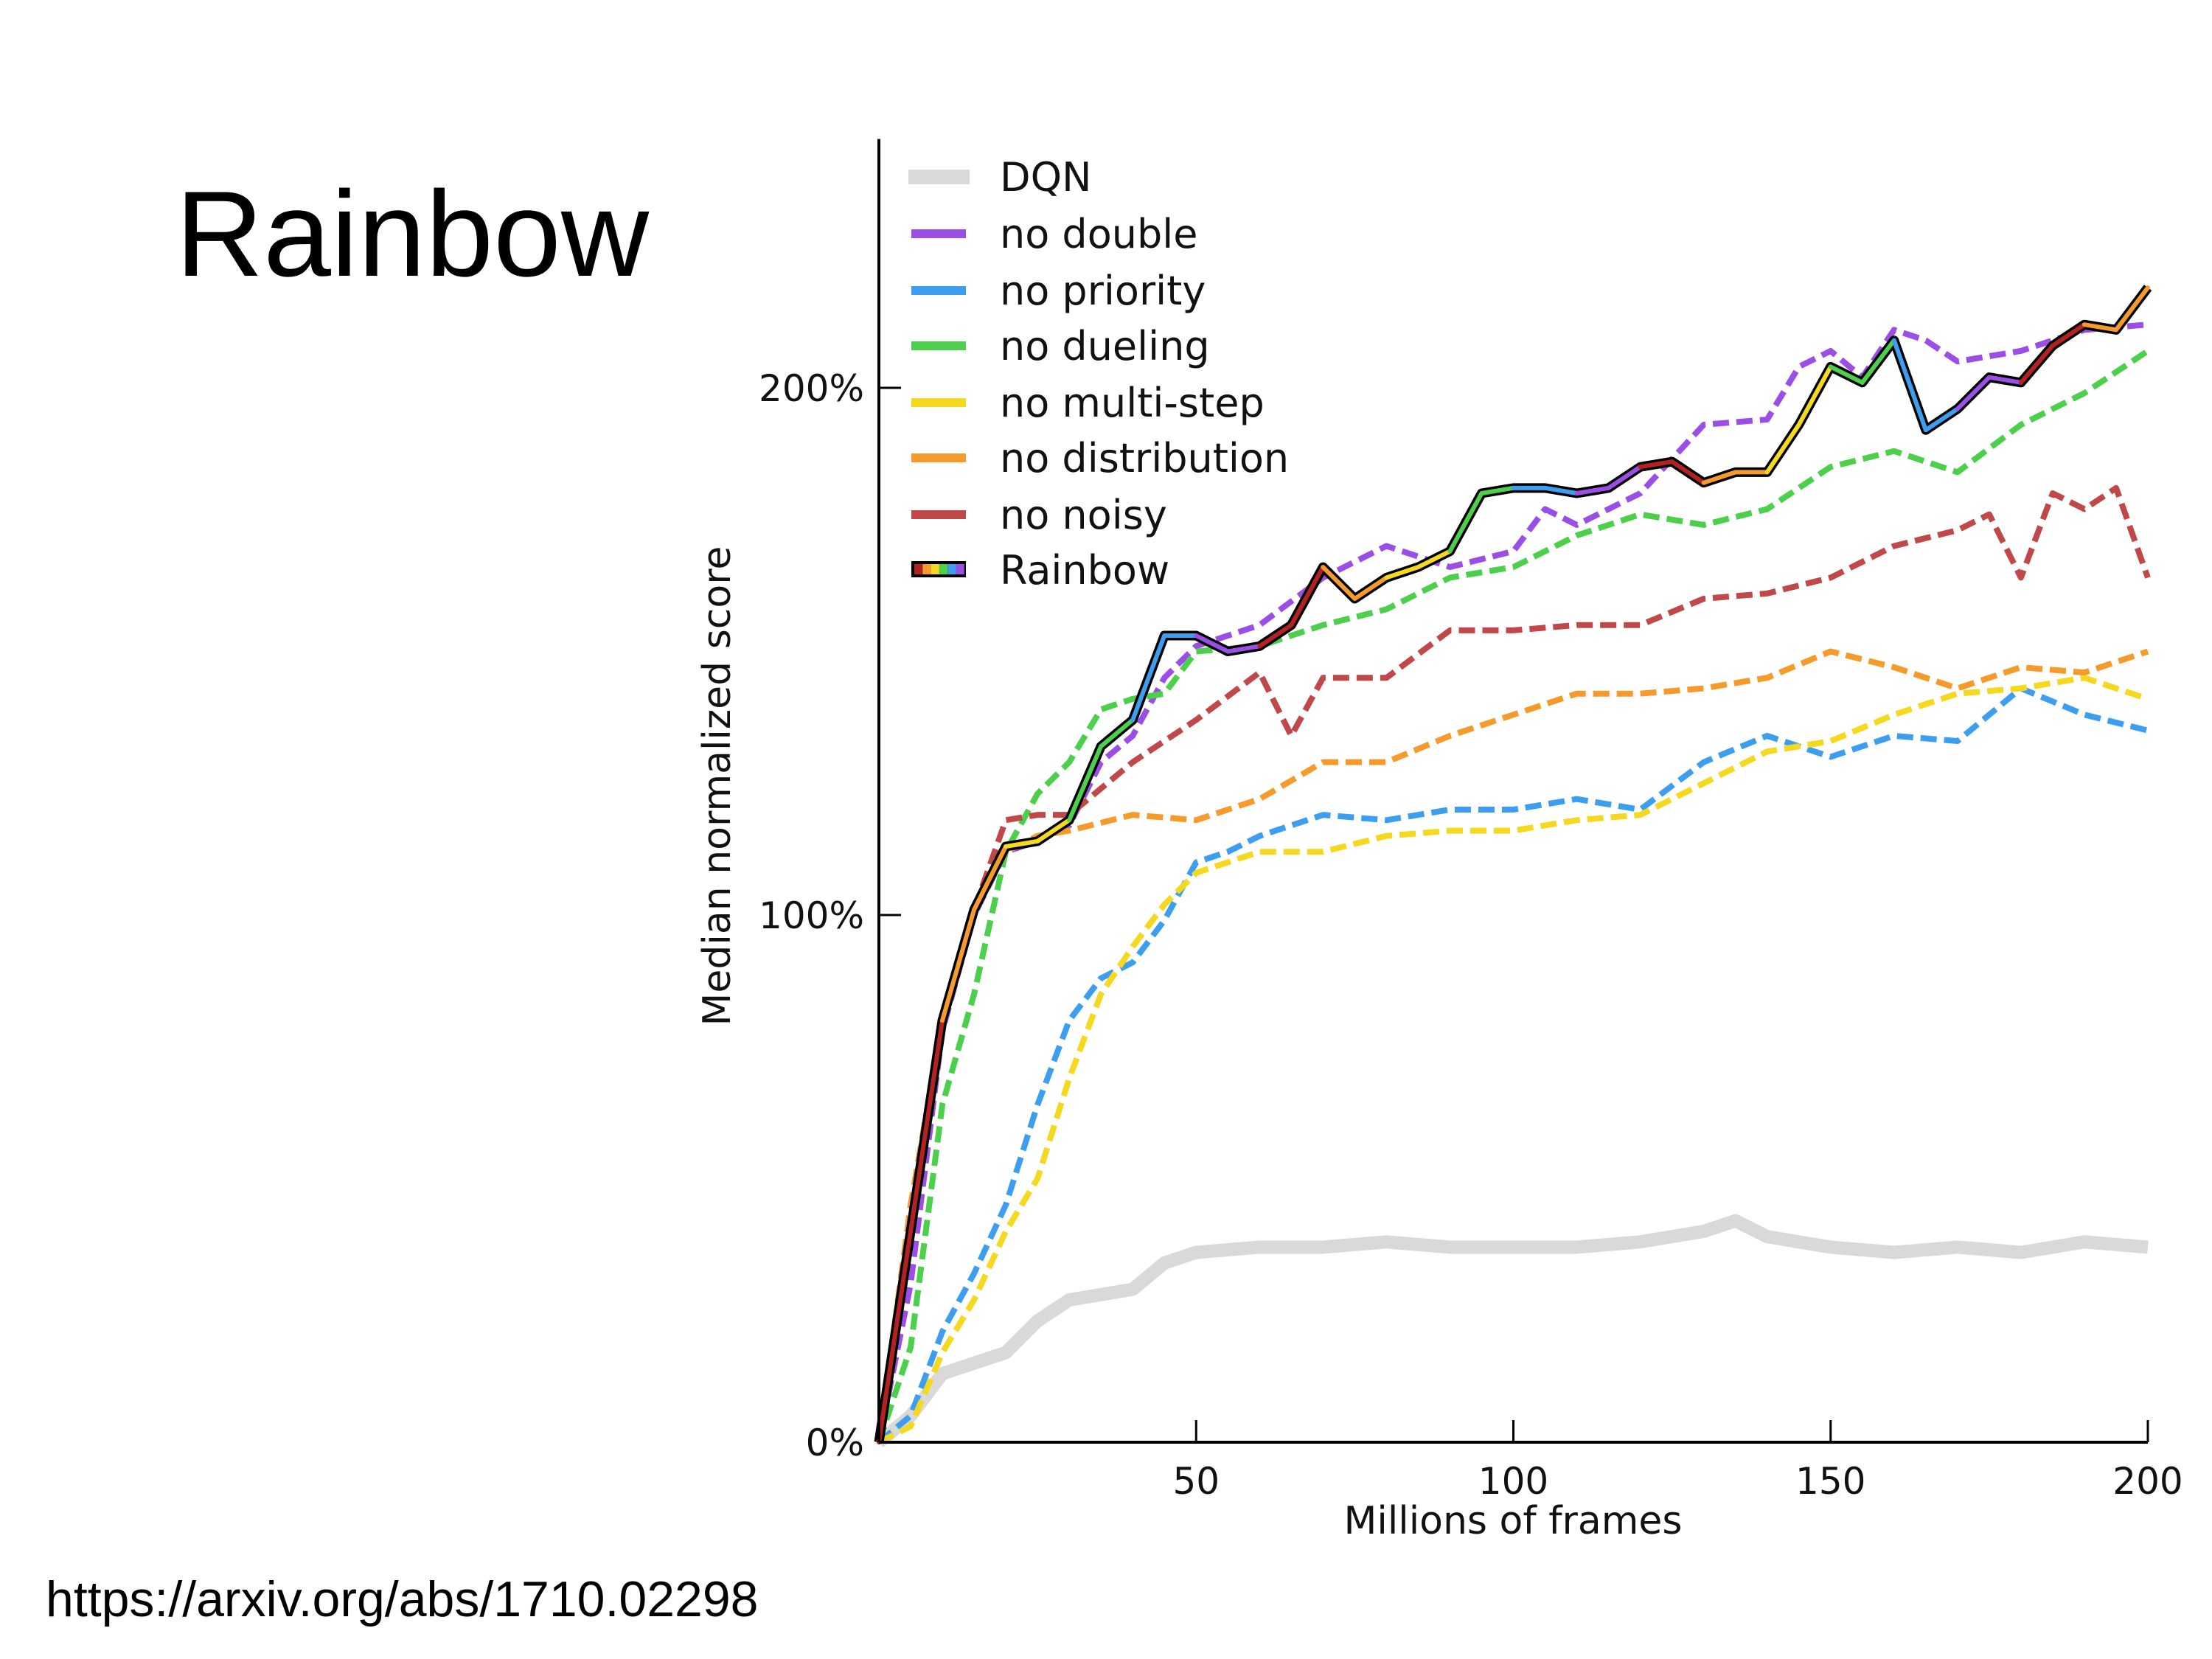 The image size is (2212, 1659). Describe the element at coordinates (1513, 1521) in the screenshot. I see `x-axis-label: Millions of frames` at that location.